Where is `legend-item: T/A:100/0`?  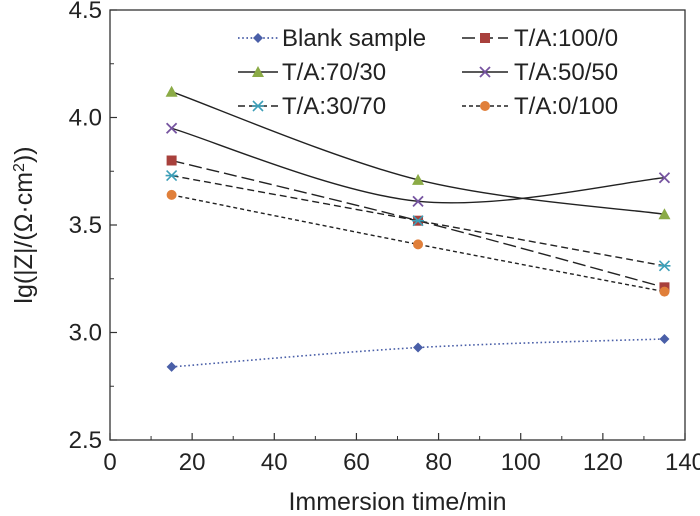 legend-item: T/A:100/0 is located at coordinates (540, 38).